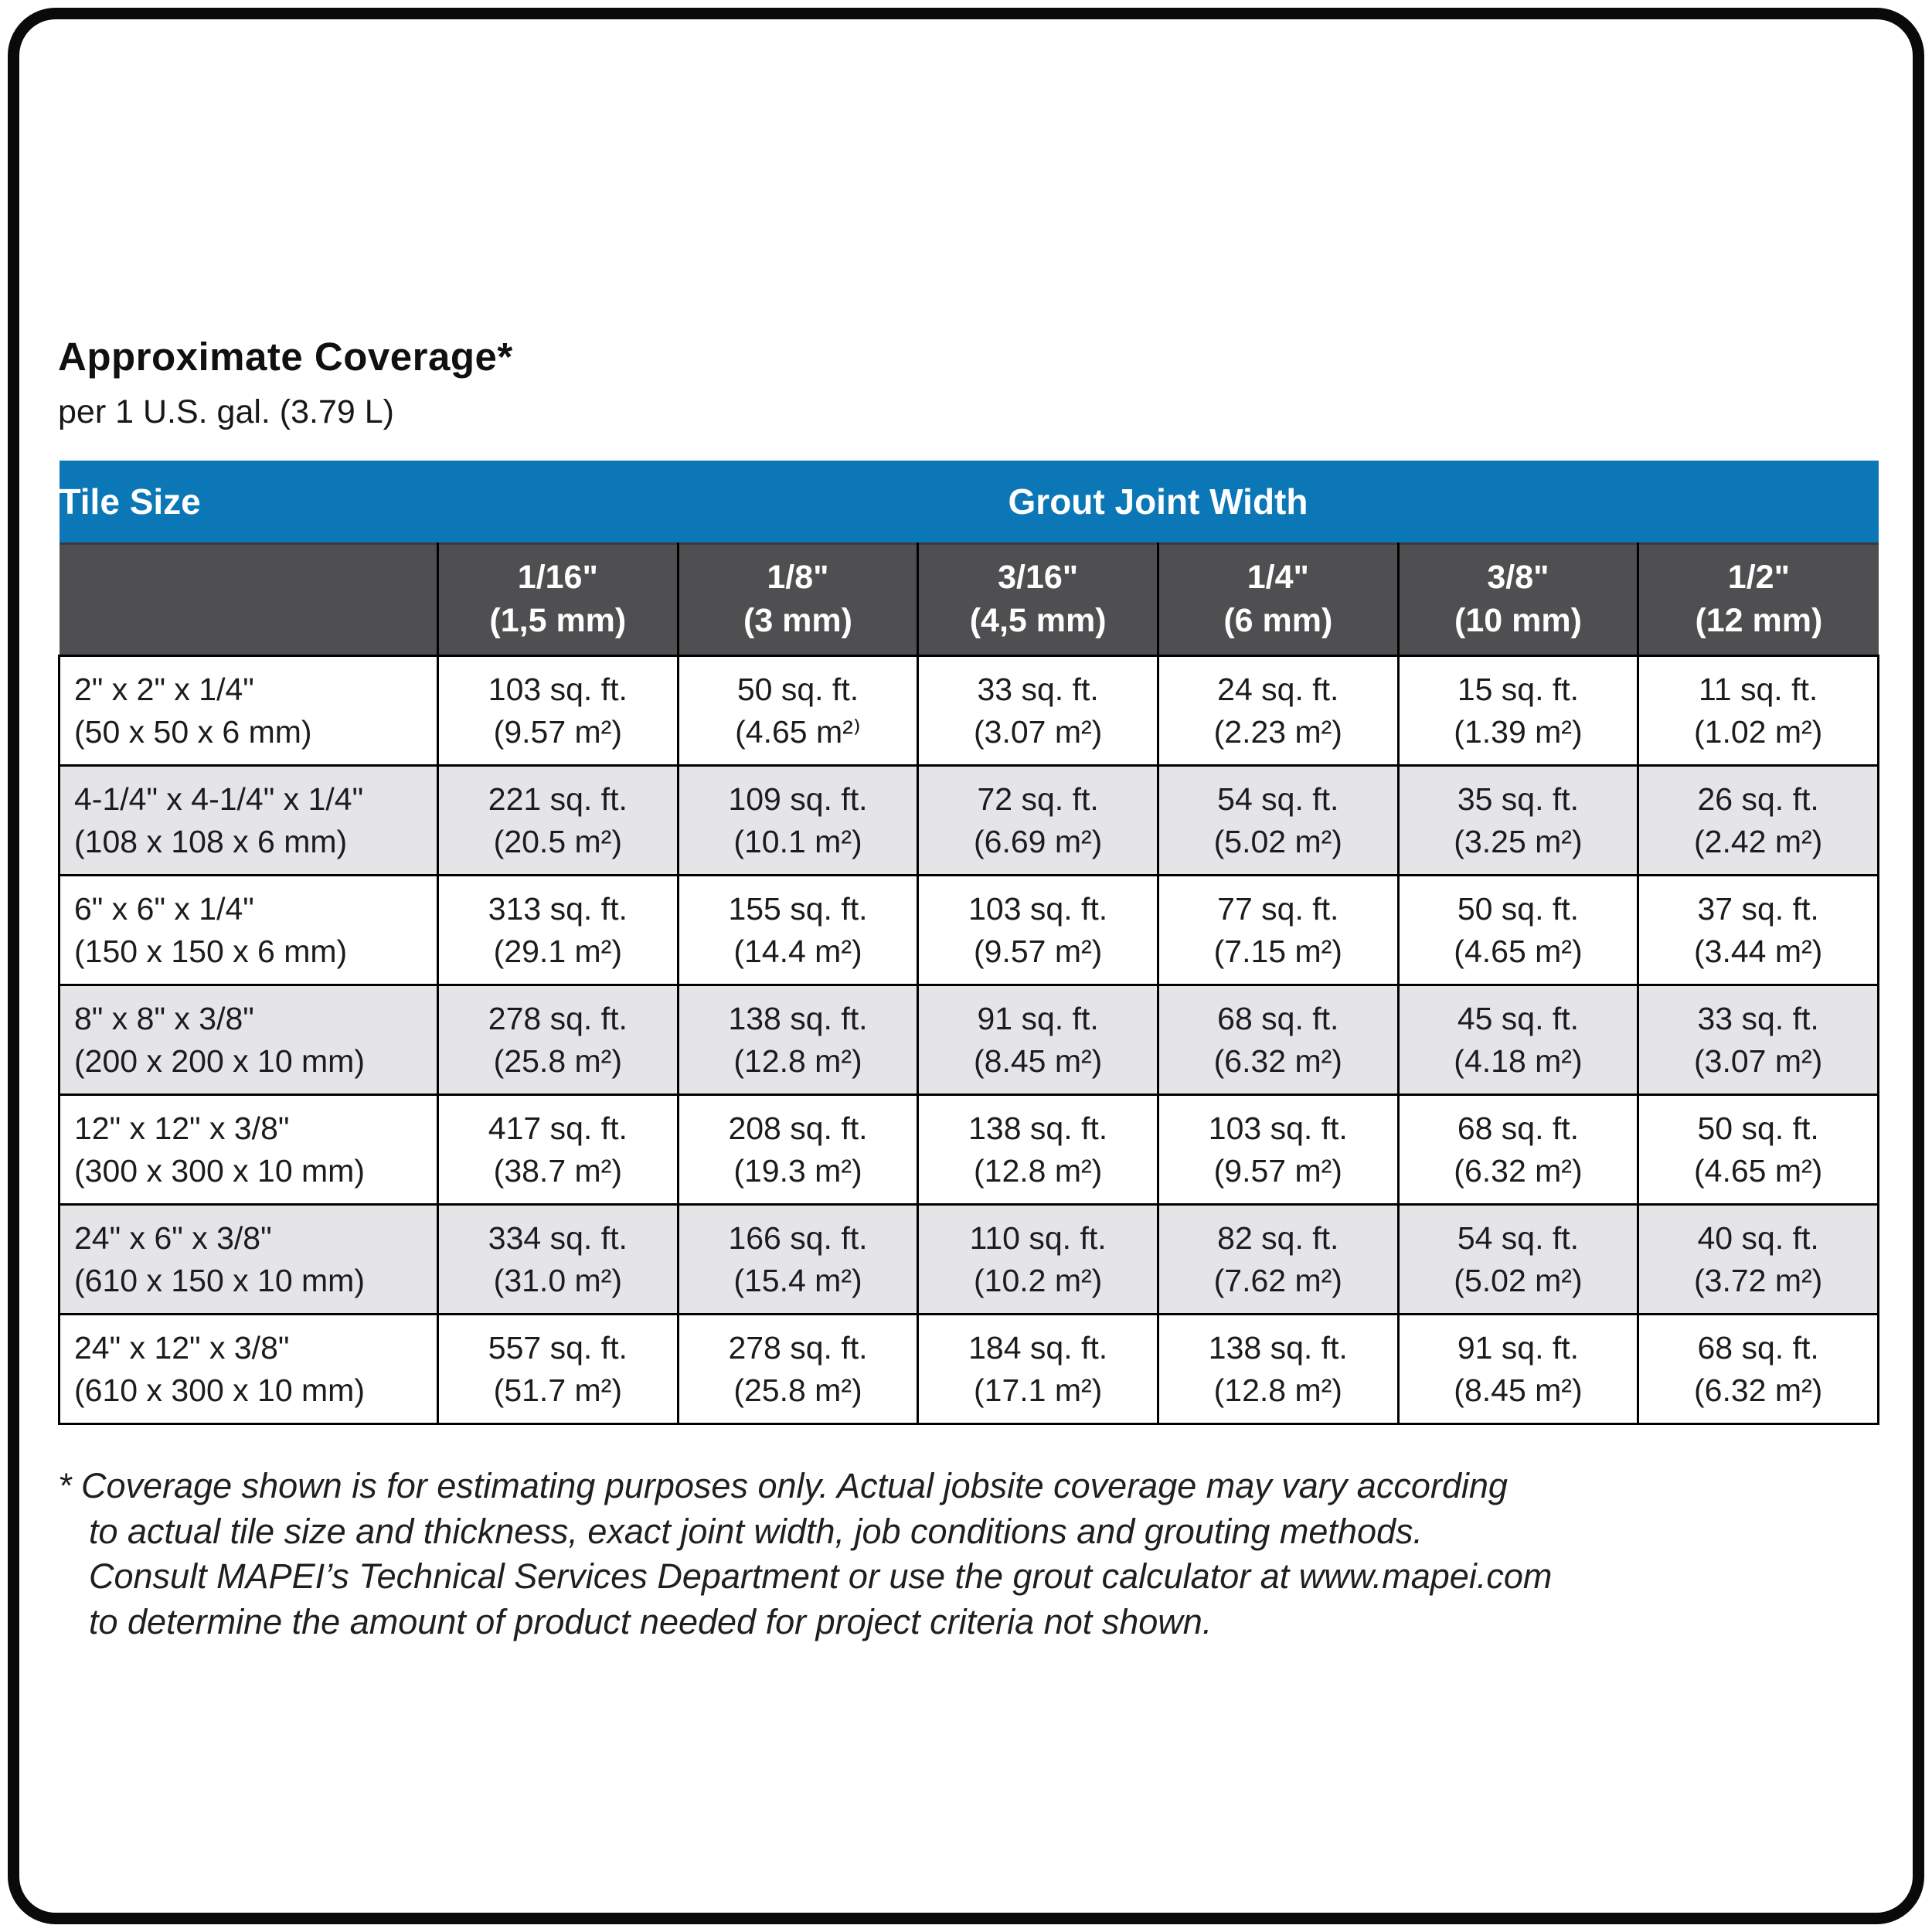 This screenshot has width=1932, height=1932. I want to click on column-metric: (4,5 mm), so click(1038, 620).